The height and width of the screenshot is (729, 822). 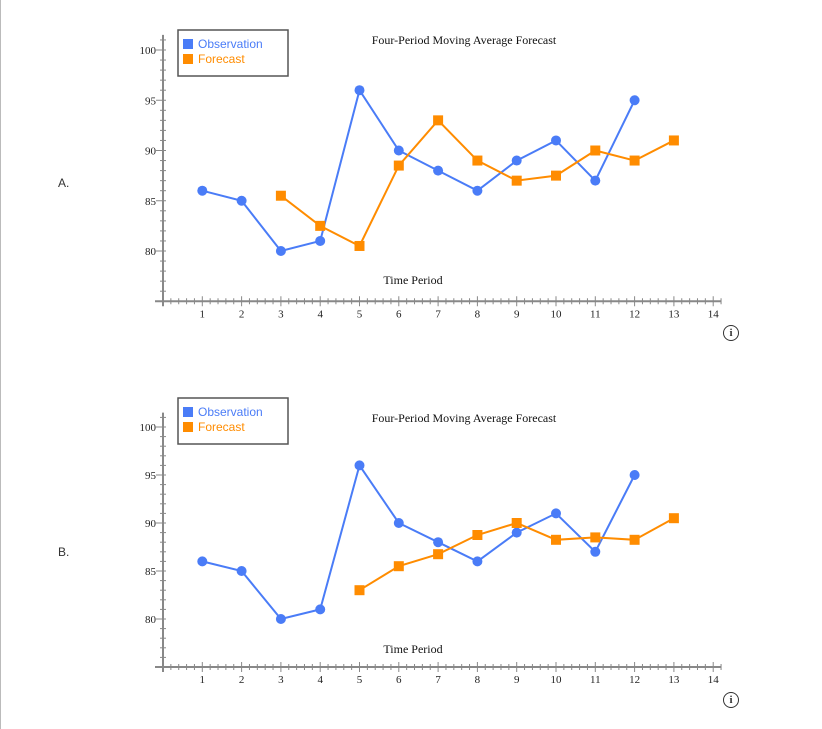 What do you see at coordinates (674, 314) in the screenshot?
I see `x-tick-label: 13` at bounding box center [674, 314].